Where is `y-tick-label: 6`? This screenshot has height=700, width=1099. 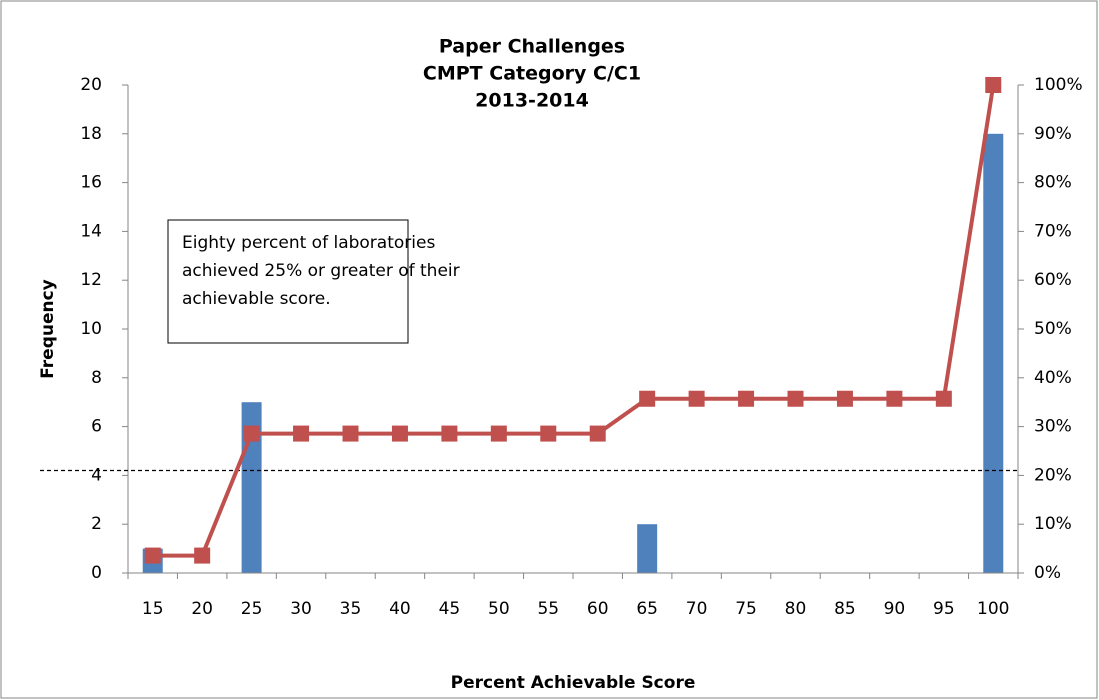 y-tick-label: 6 is located at coordinates (96, 427).